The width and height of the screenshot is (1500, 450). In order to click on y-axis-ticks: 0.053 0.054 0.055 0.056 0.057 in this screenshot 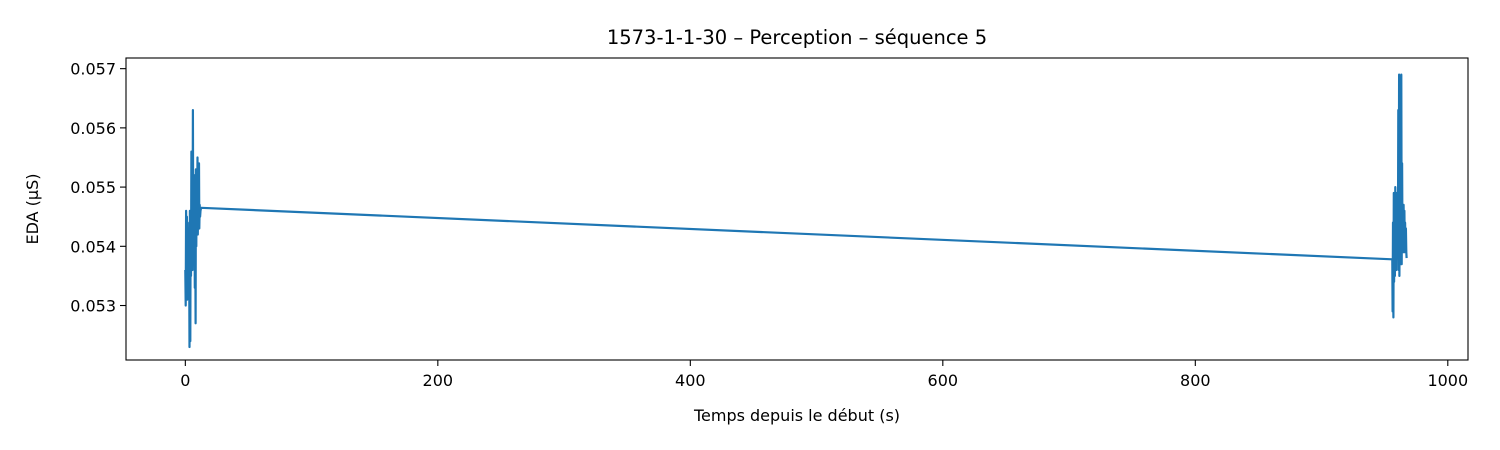, I will do `click(98, 188)`.